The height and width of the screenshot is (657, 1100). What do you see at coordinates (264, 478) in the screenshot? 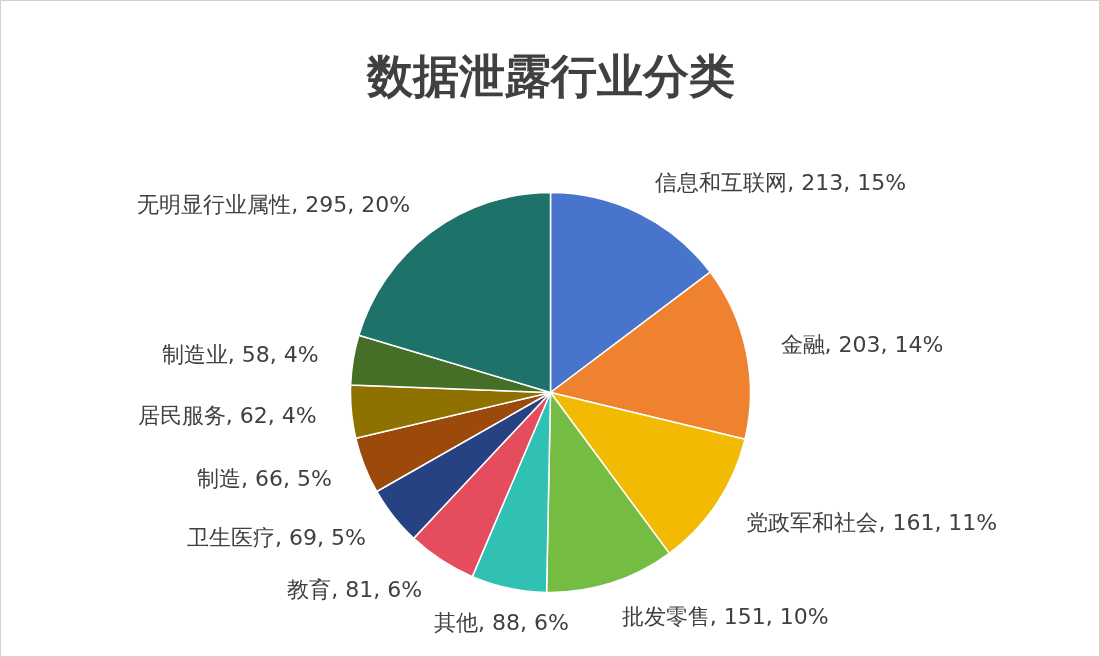
I see `slice-label: 制造, 66, 5%` at bounding box center [264, 478].